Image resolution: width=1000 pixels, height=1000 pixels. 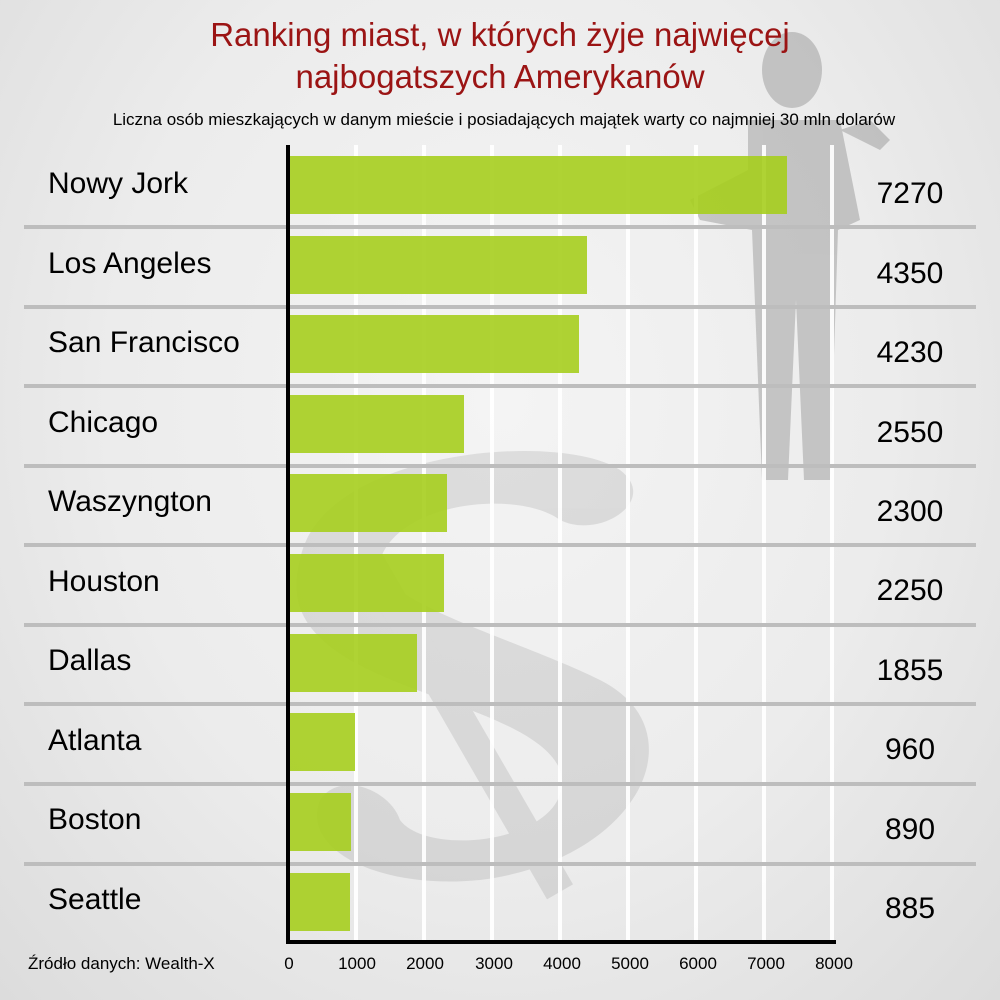 What do you see at coordinates (438, 265) in the screenshot?
I see `bar-los-angeles` at bounding box center [438, 265].